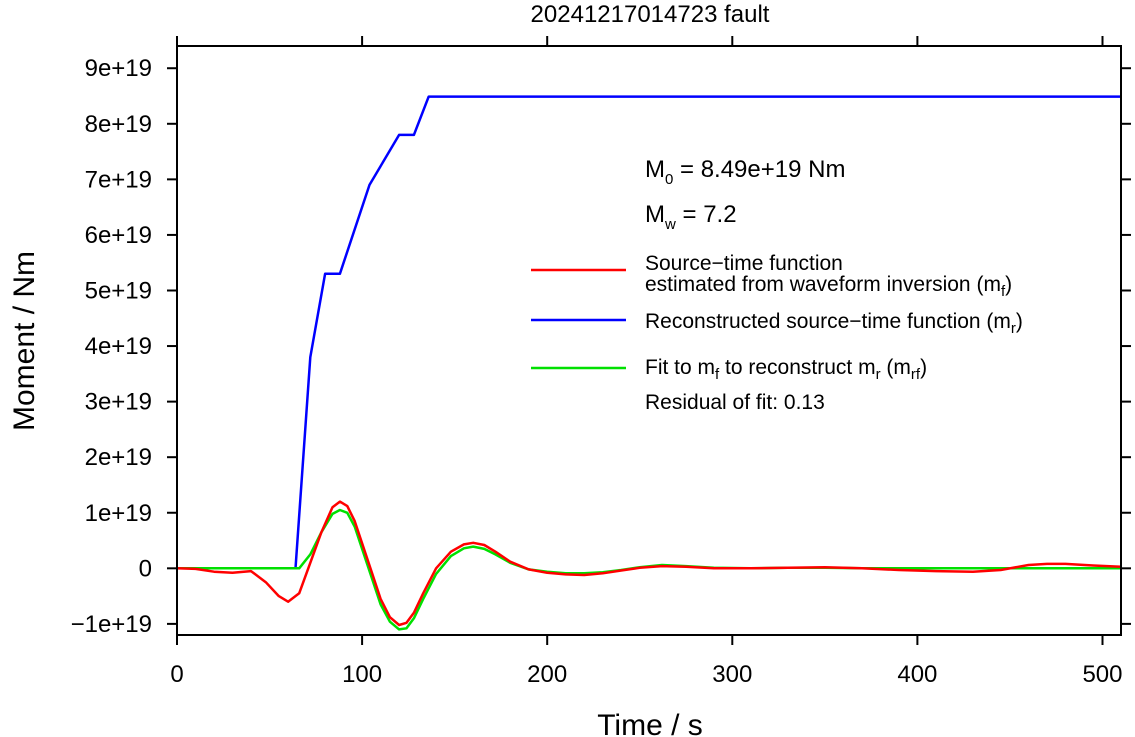 The width and height of the screenshot is (1135, 737). What do you see at coordinates (118, 513) in the screenshot?
I see `y-tick-label: 1e+19` at bounding box center [118, 513].